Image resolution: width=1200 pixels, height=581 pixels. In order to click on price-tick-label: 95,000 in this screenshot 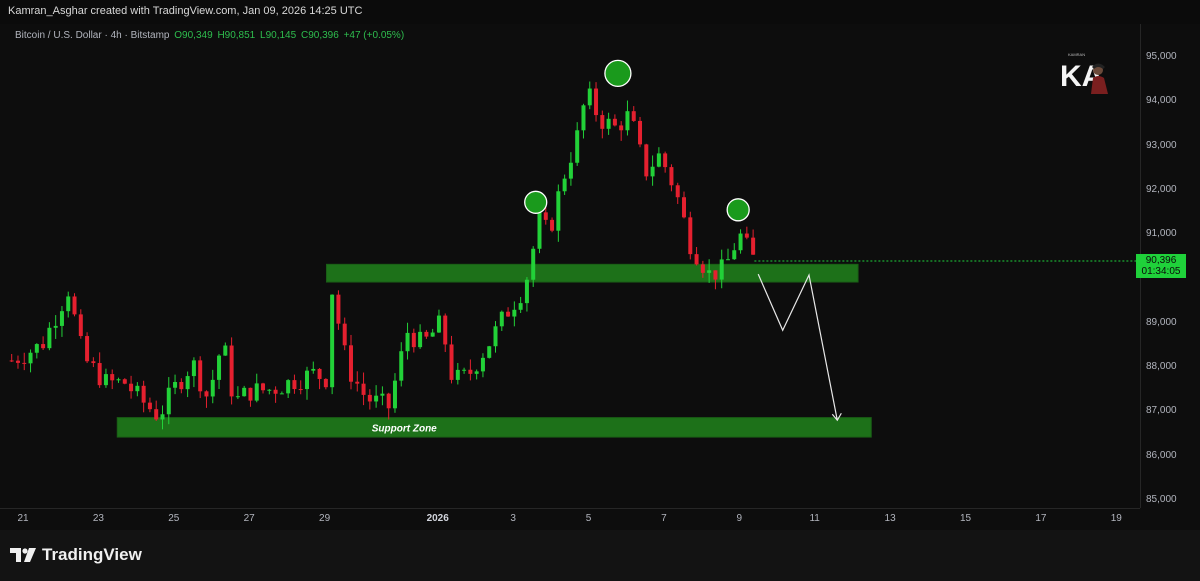, I will do `click(1161, 56)`.